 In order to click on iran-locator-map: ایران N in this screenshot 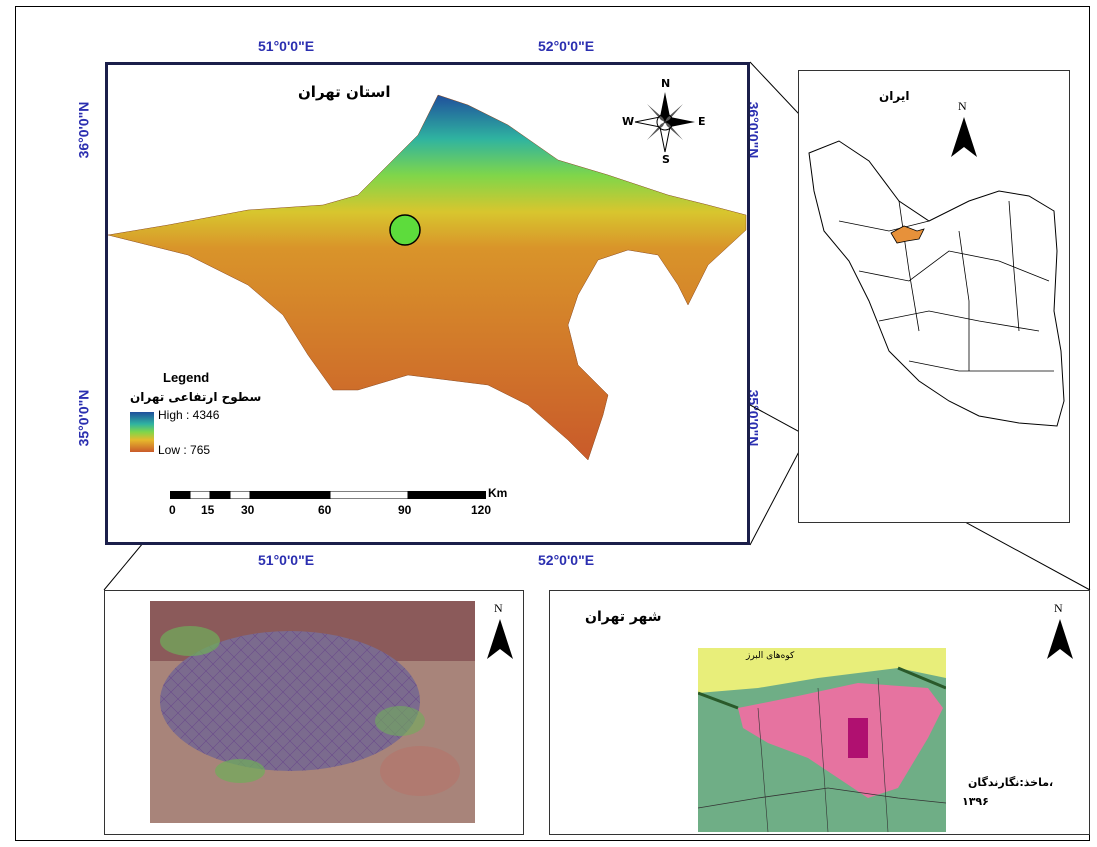, I will do `click(934, 296)`.